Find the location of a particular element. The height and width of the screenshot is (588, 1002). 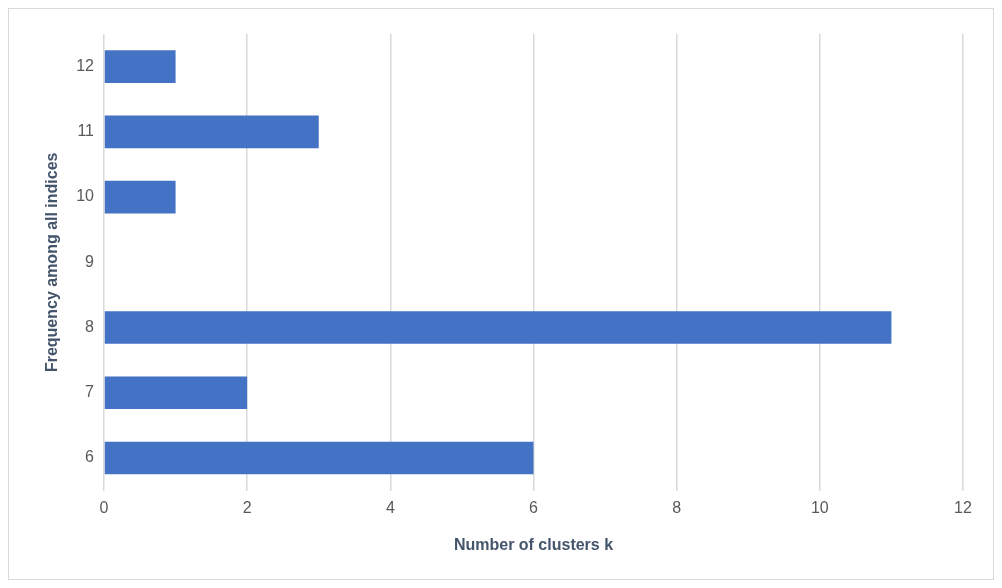

x-tick-label: 12 is located at coordinates (963, 507).